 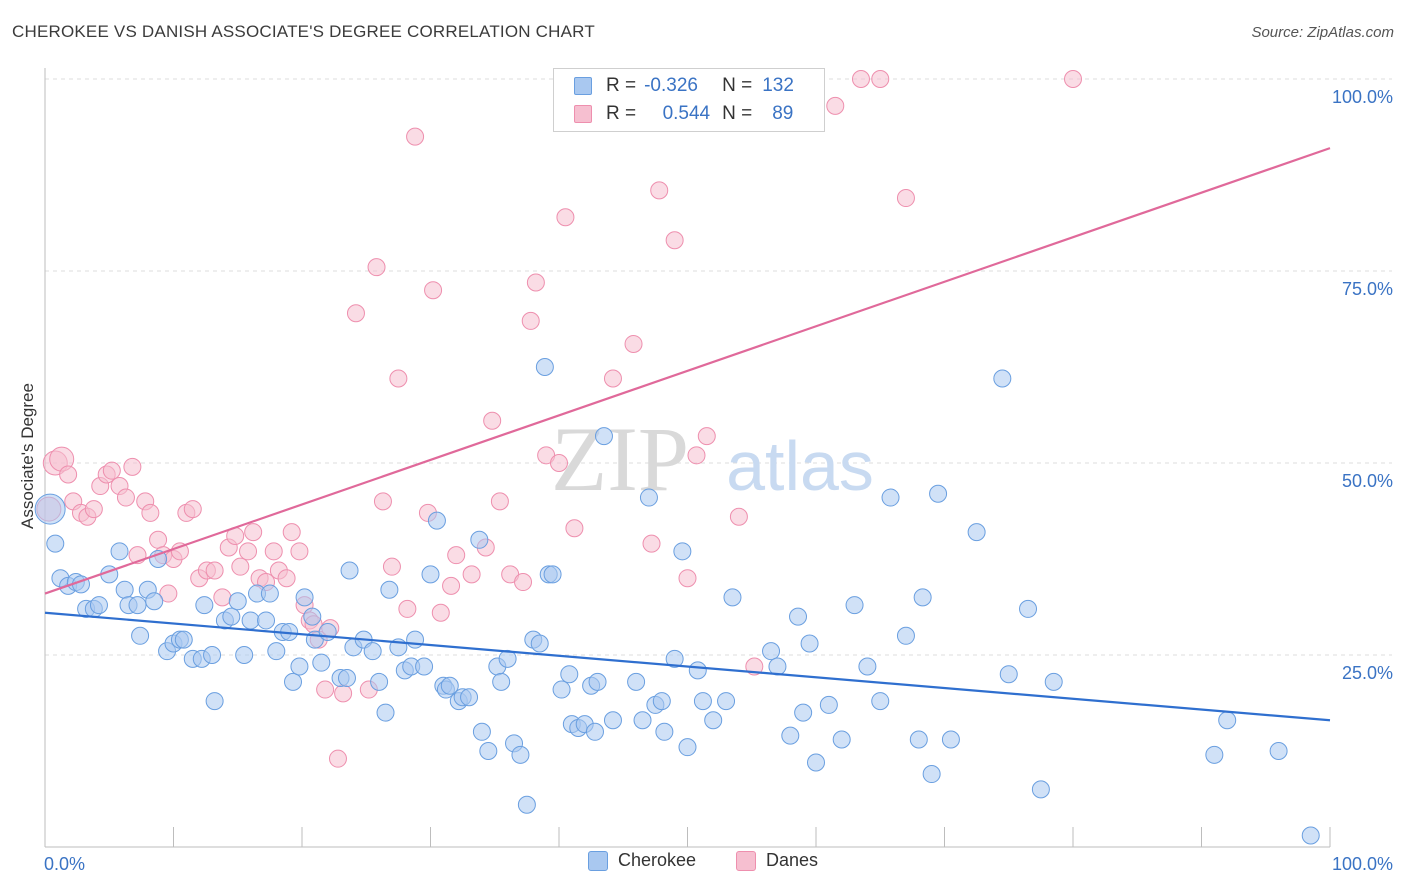 What do you see at coordinates (621, 113) in the screenshot?
I see `legend-r-label: R =` at bounding box center [621, 113].